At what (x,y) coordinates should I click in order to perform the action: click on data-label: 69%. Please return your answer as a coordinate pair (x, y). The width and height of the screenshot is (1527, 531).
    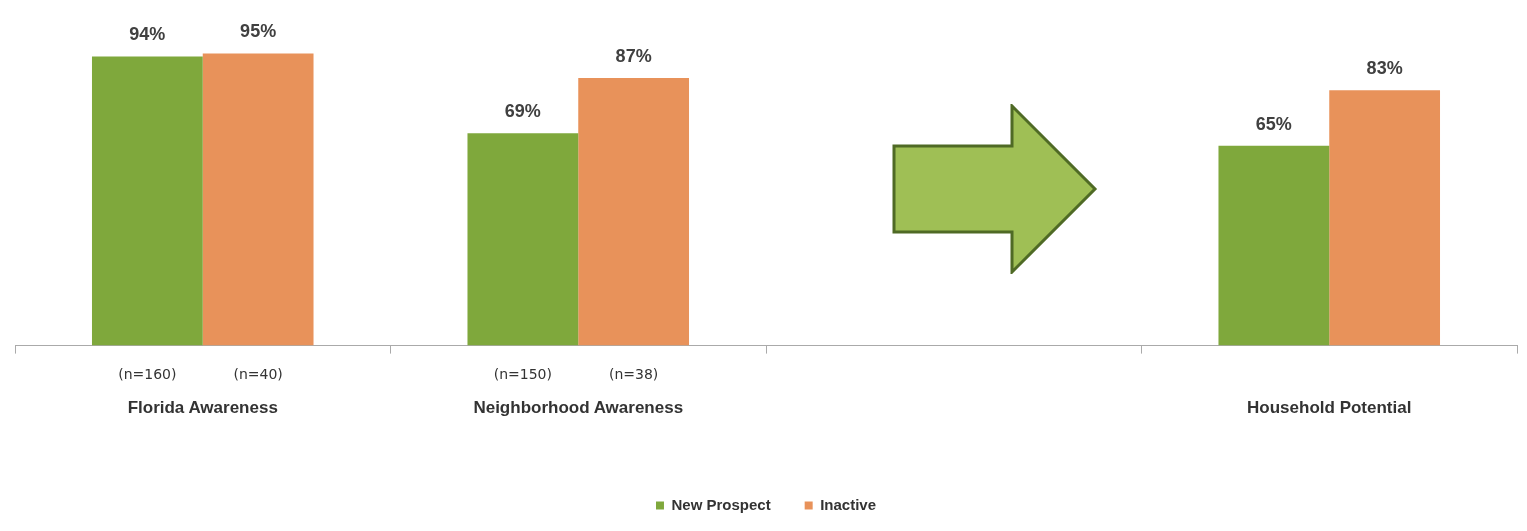
    Looking at the image, I should click on (522, 111).